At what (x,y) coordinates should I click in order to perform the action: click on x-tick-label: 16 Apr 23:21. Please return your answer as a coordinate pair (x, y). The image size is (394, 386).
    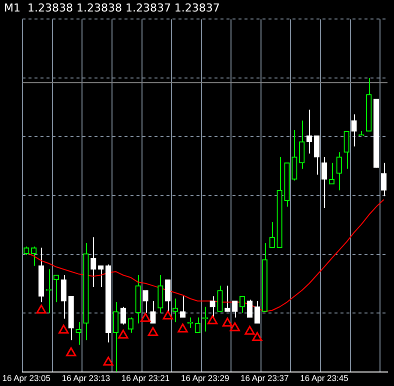
    Looking at the image, I should click on (145, 378).